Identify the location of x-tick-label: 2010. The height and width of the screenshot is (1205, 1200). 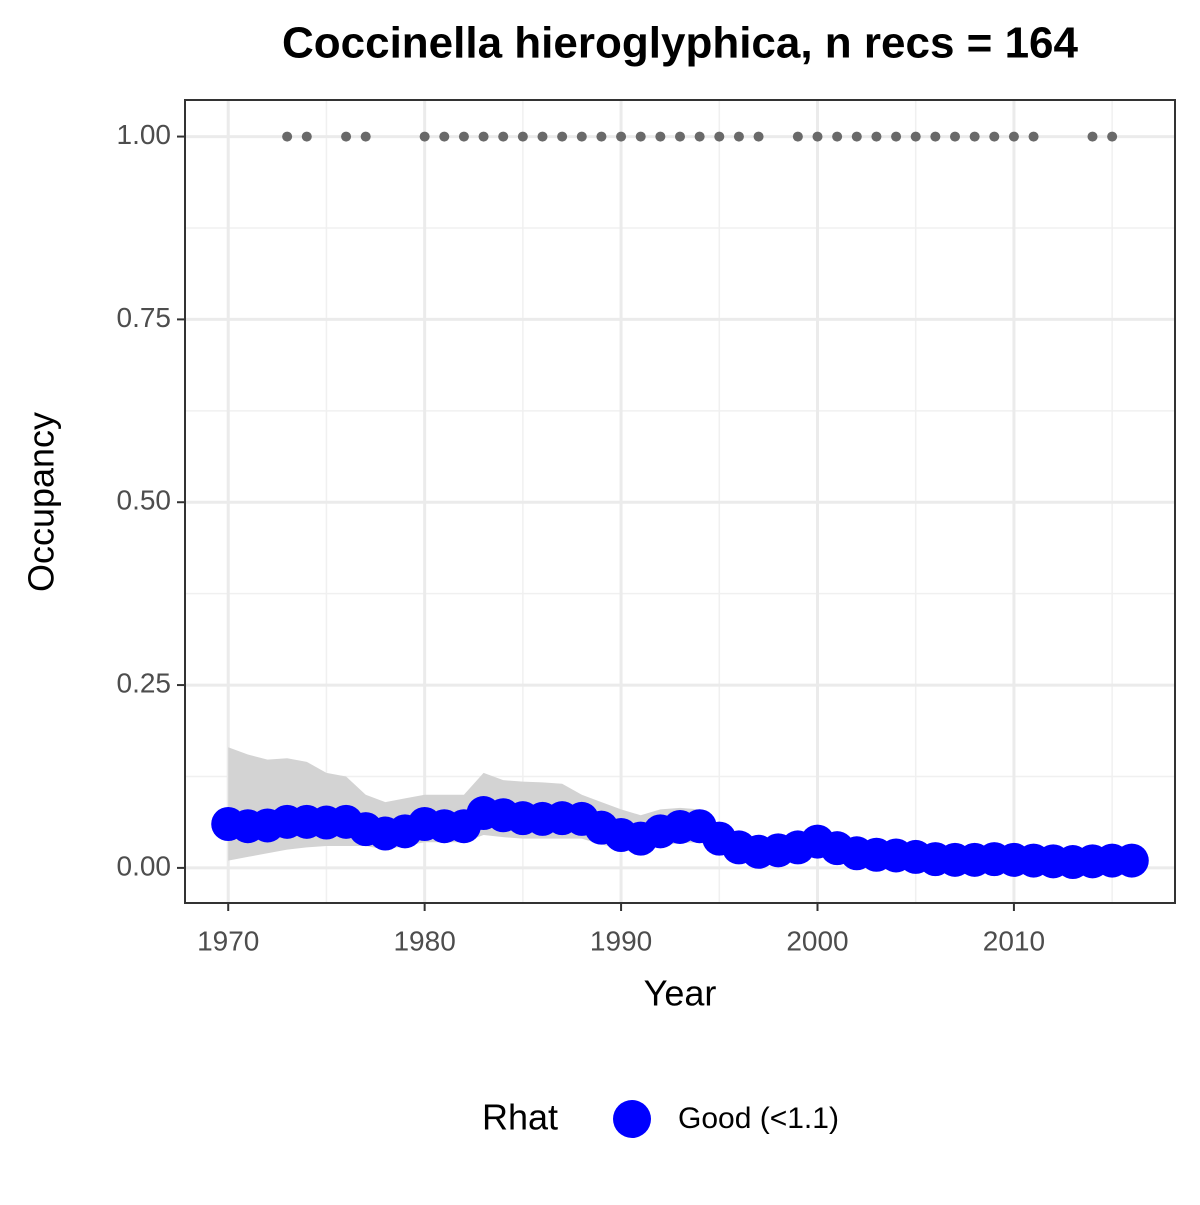
(1014, 940).